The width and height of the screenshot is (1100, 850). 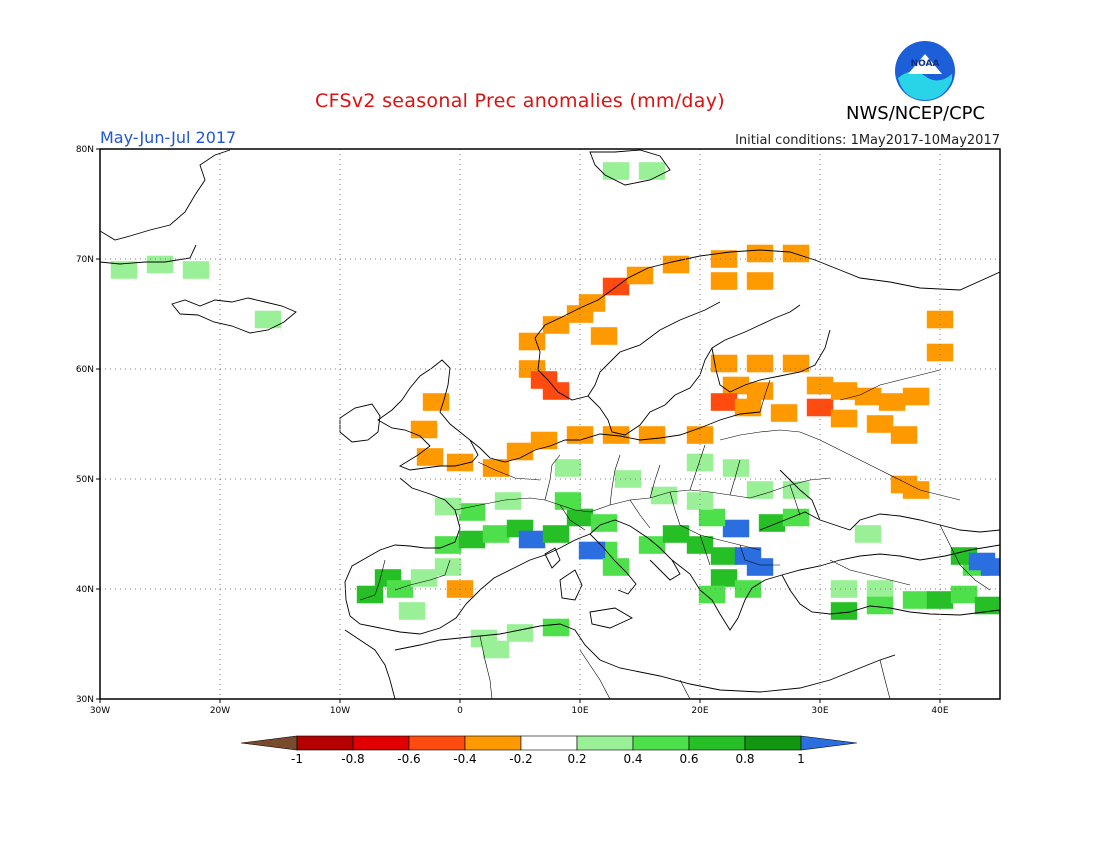 I want to click on logo-text: NOAA, so click(x=925, y=64).